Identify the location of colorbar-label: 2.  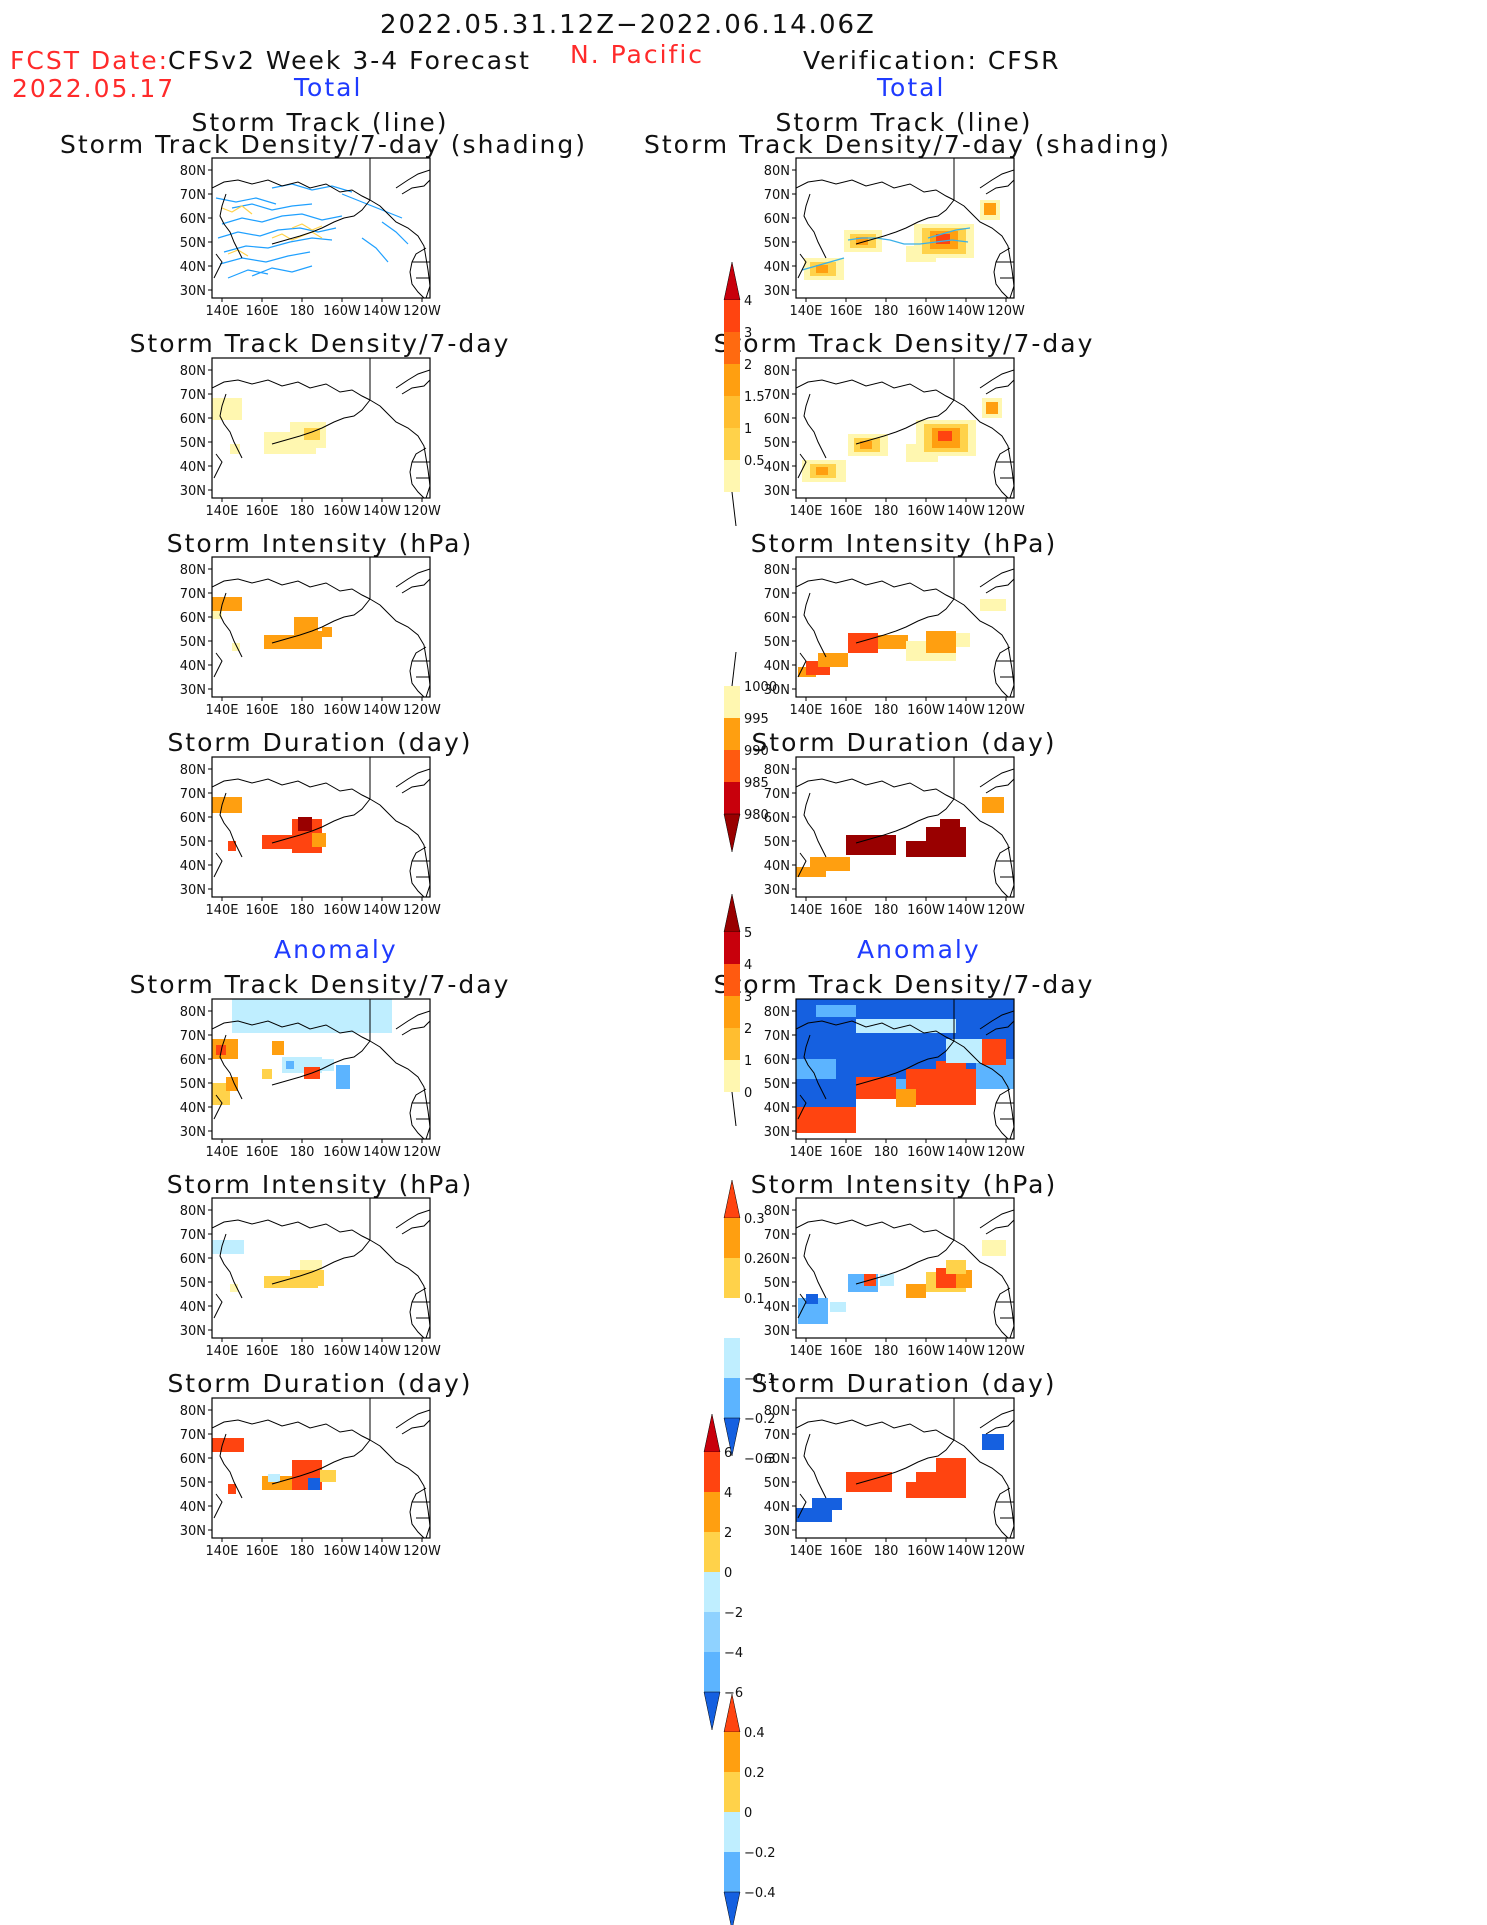
(748, 365).